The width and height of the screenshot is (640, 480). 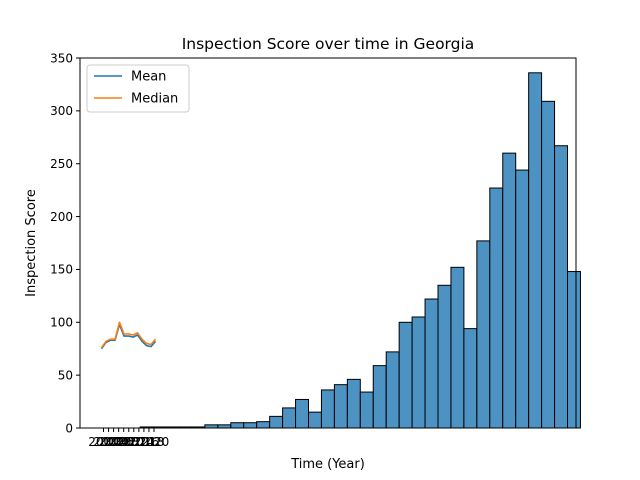 What do you see at coordinates (69, 428) in the screenshot?
I see `y-tick-label: 0` at bounding box center [69, 428].